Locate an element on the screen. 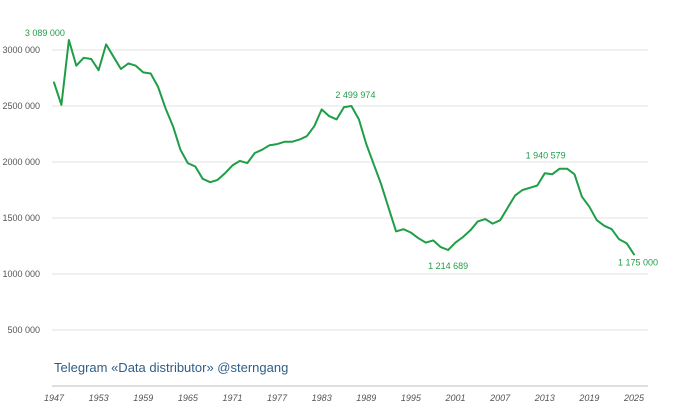 The height and width of the screenshot is (410, 680). x-tick-label: 1947 is located at coordinates (54, 398).